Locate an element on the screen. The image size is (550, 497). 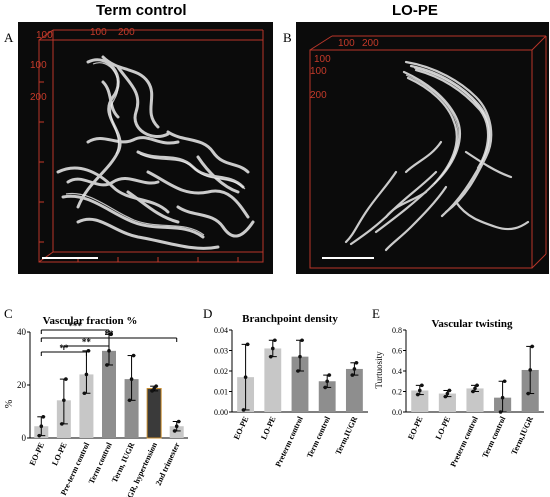
panel-letter-b: B is located at coordinates (287, 37).